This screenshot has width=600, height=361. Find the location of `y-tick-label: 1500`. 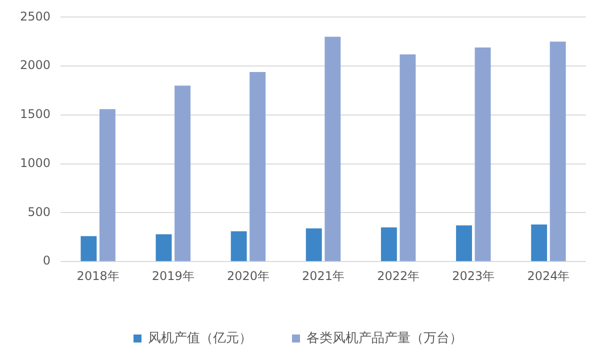

y-tick-label: 1500 is located at coordinates (35, 114).